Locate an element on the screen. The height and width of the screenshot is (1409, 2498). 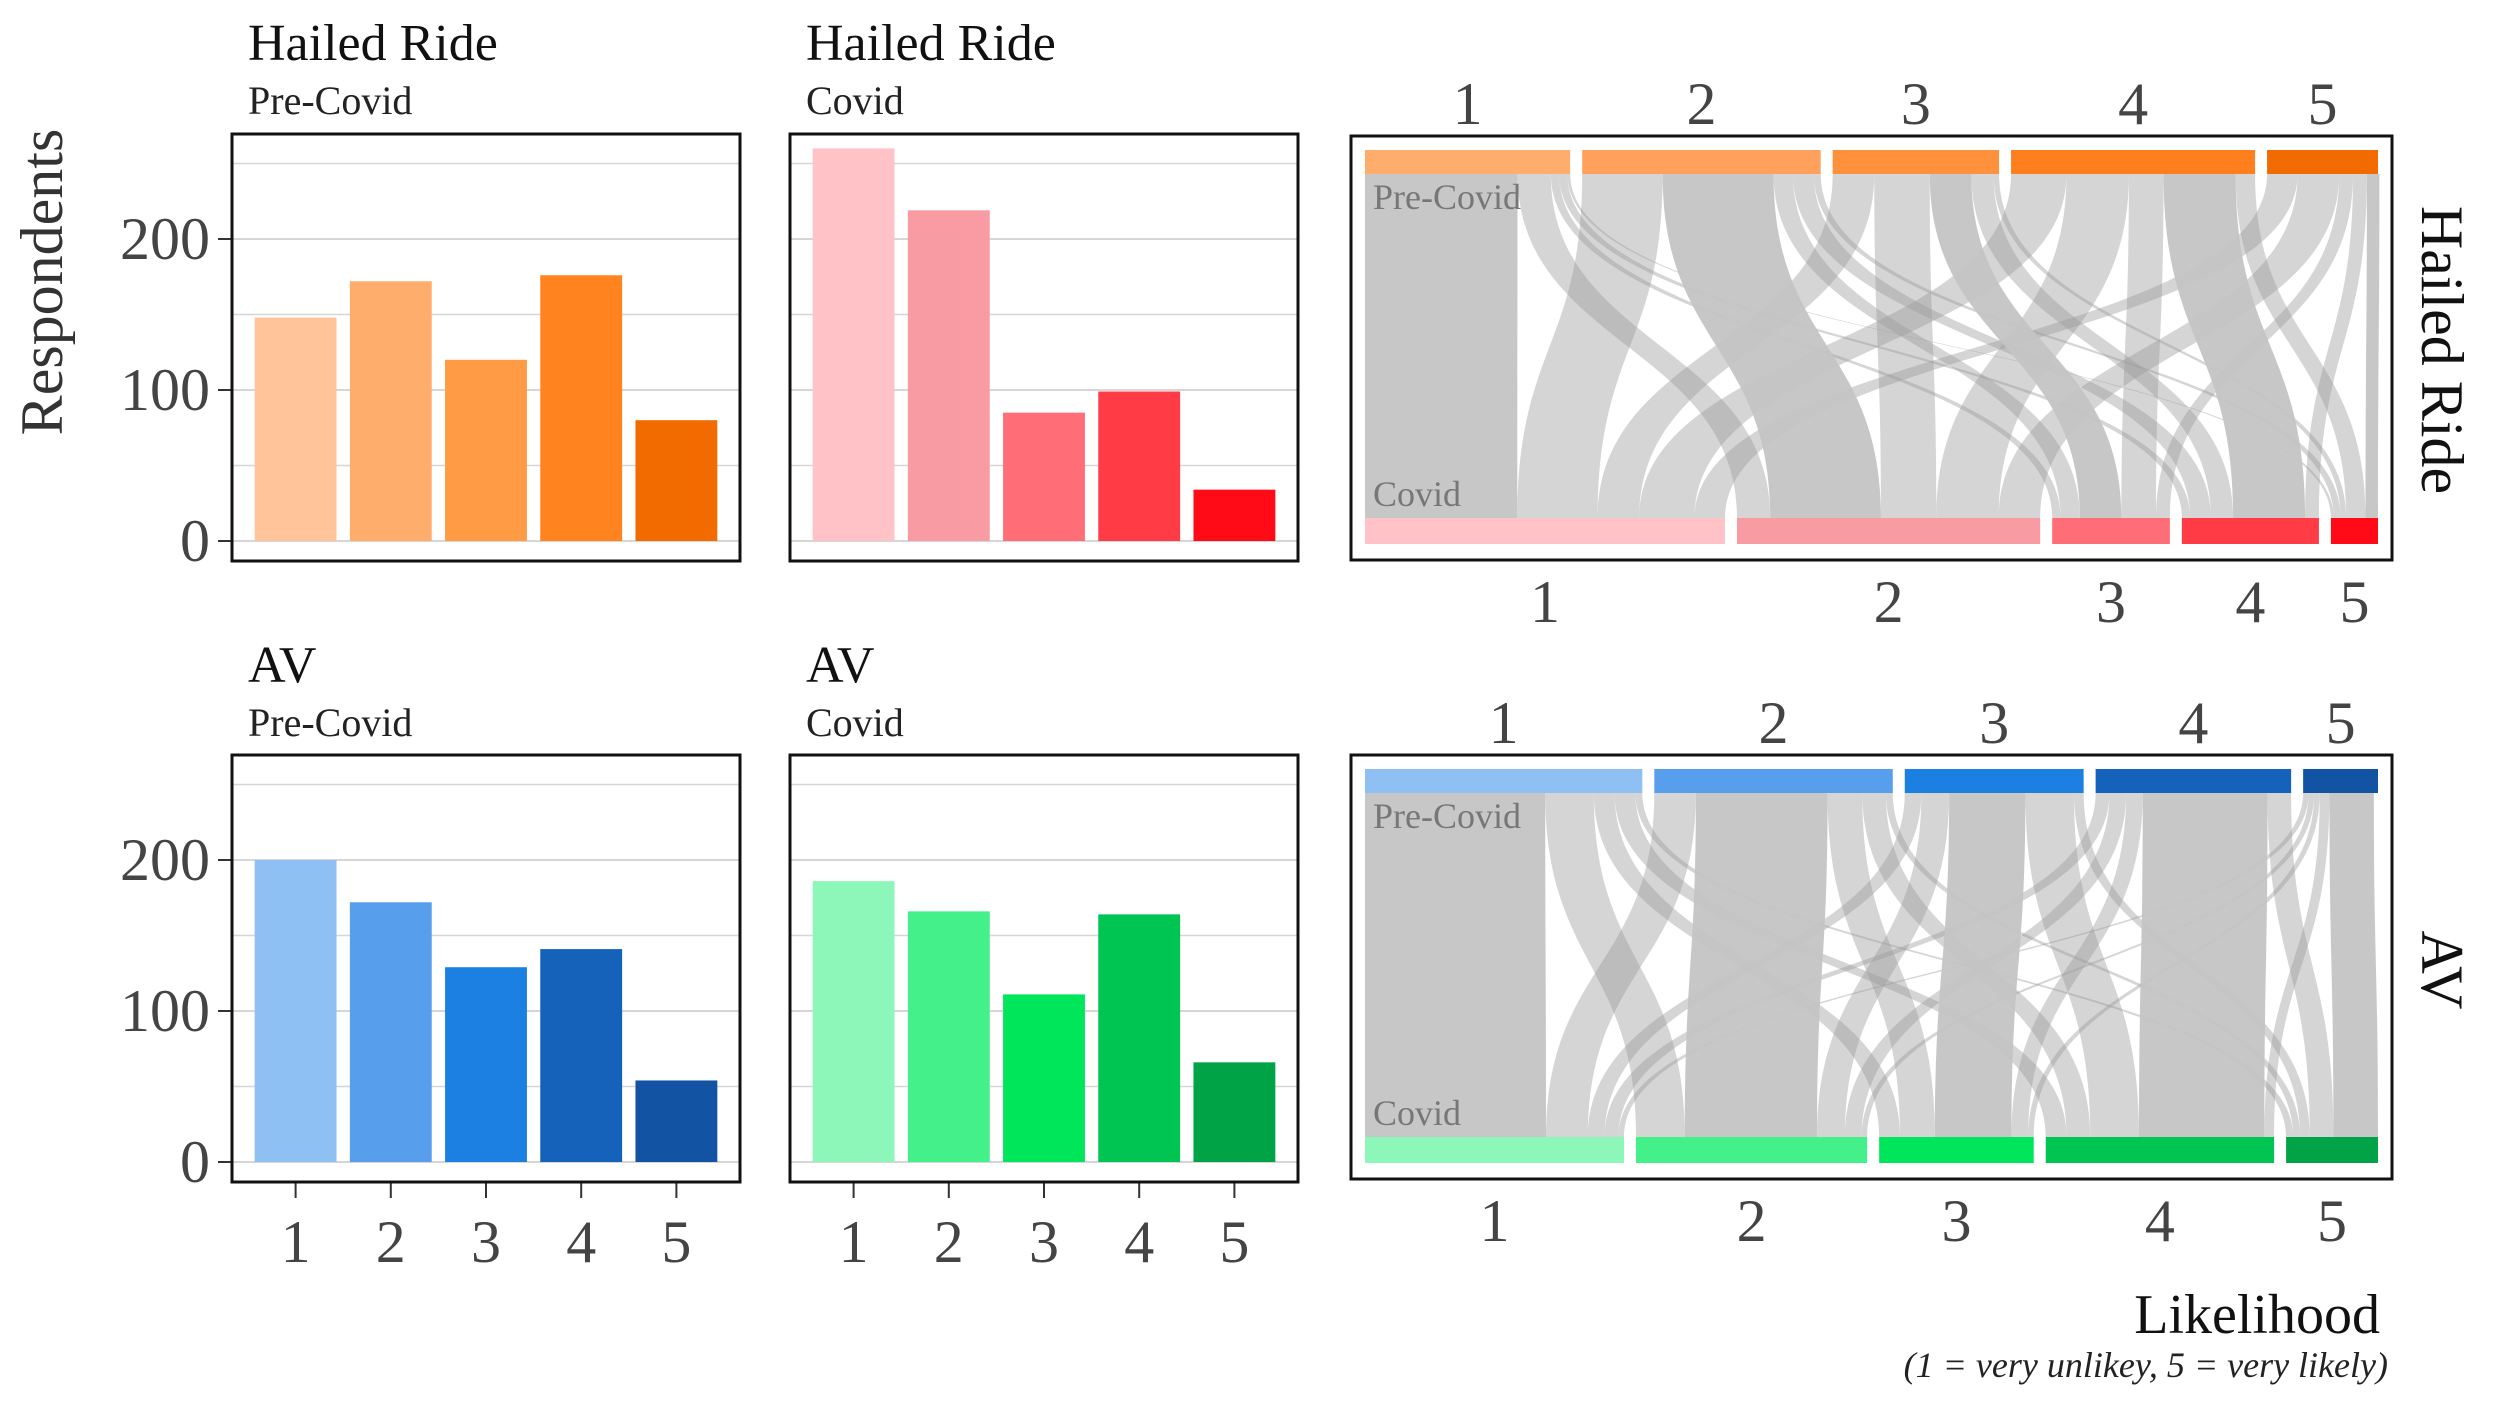
x-tick-label: 4 is located at coordinates (1139, 1242).